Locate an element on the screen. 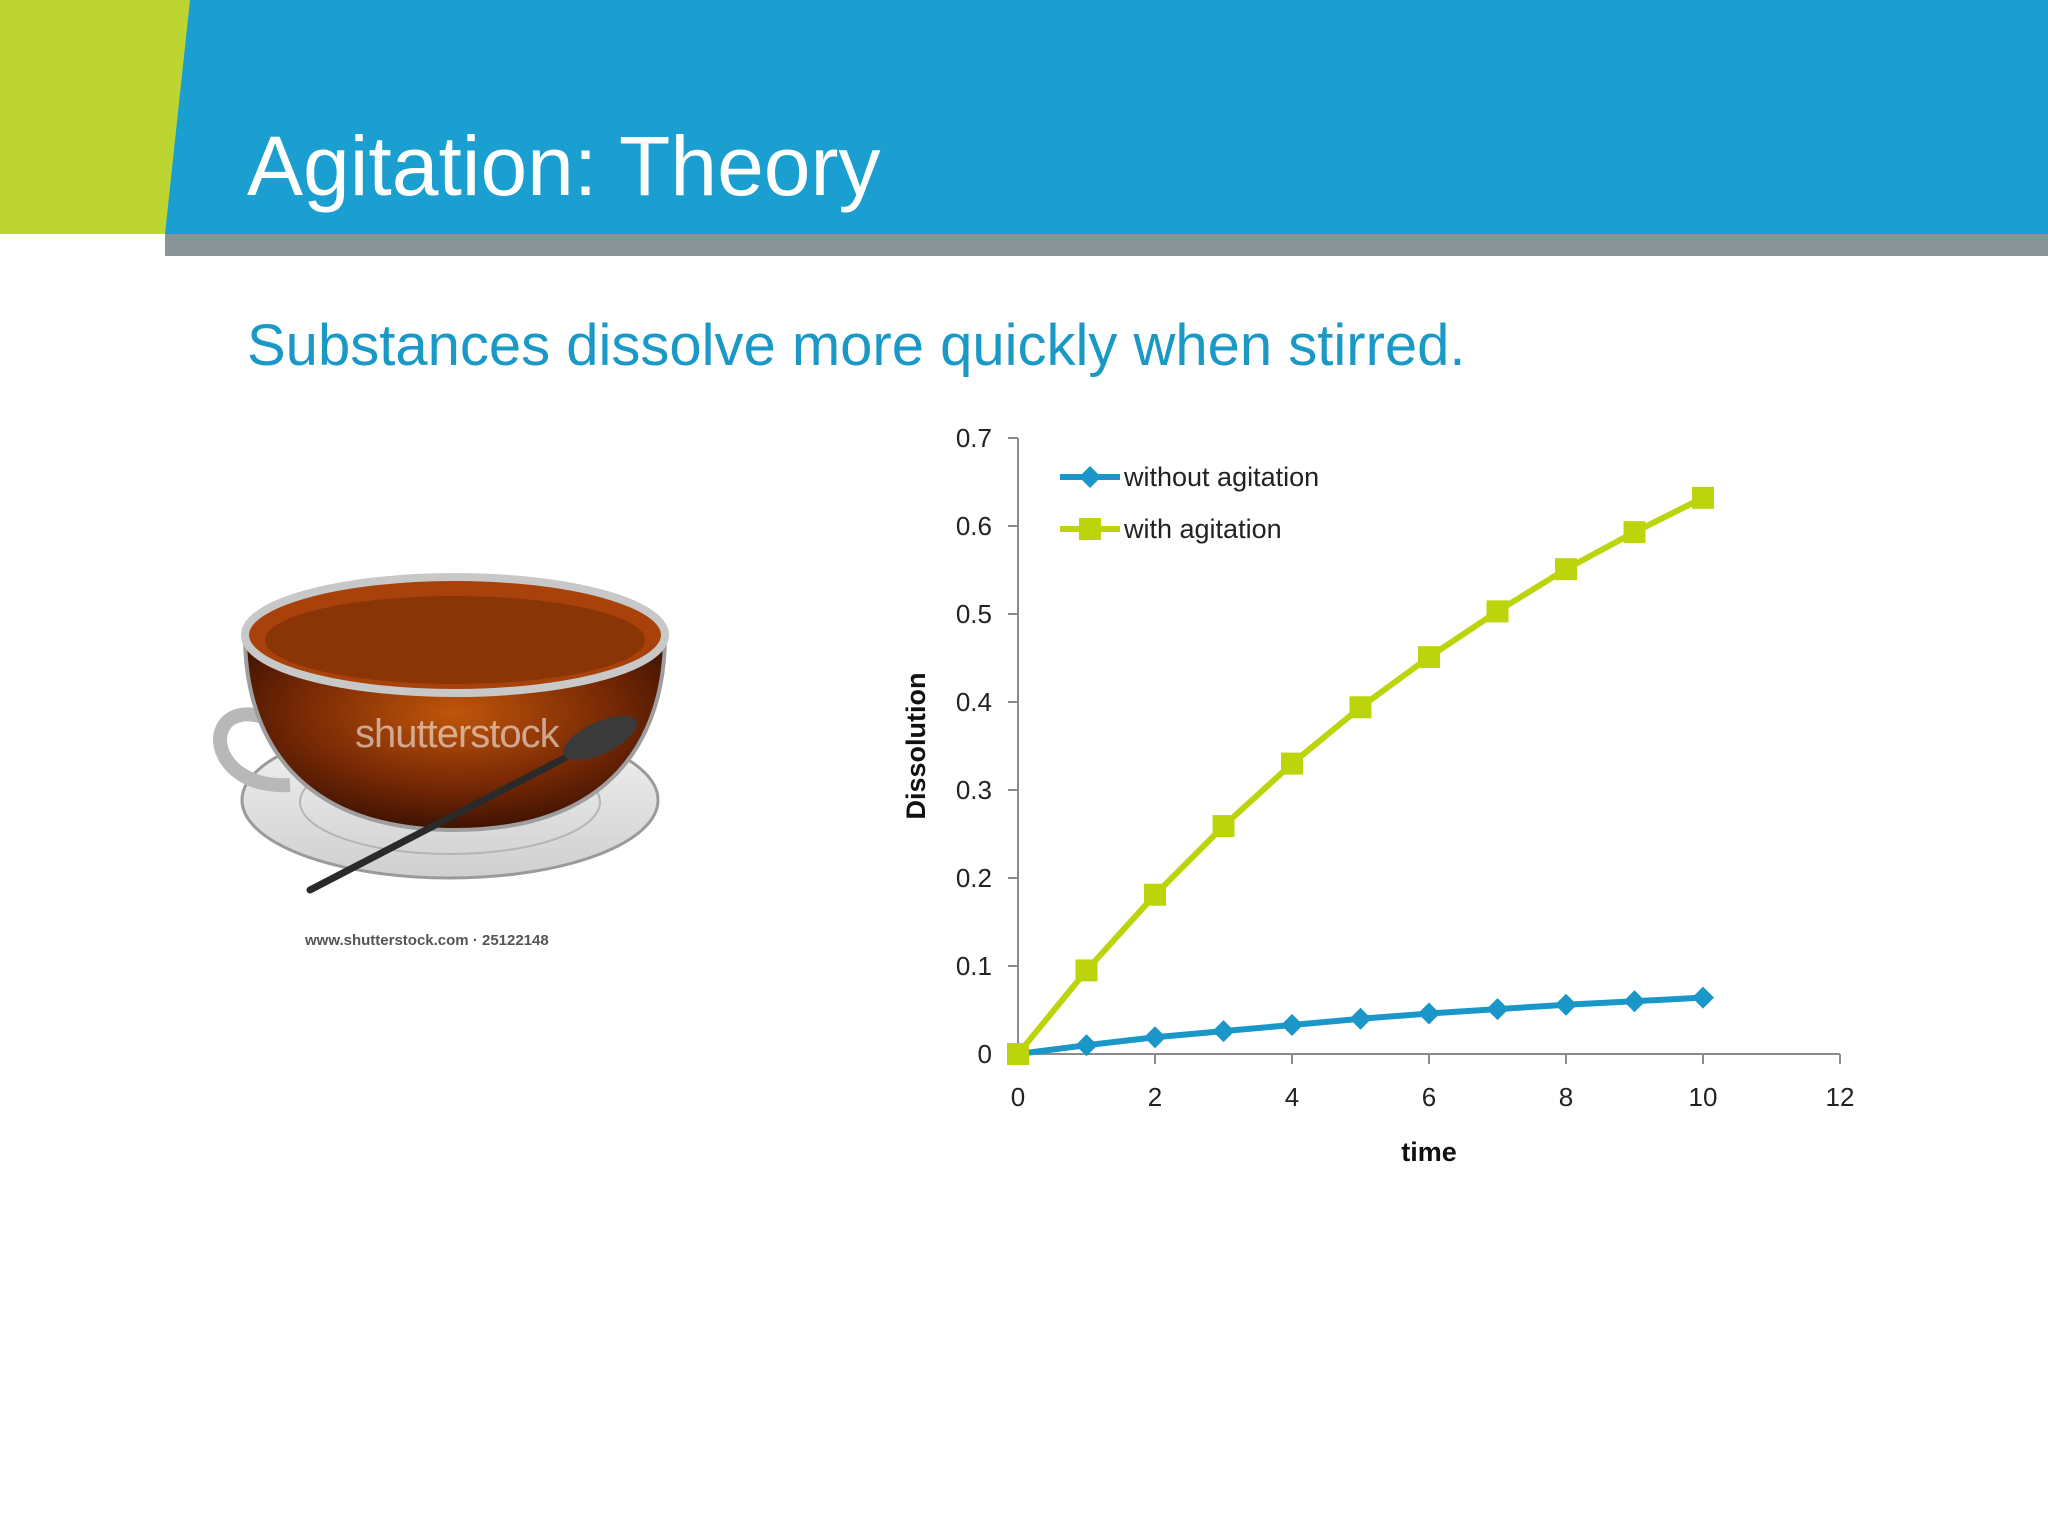 The image size is (2048, 1536). y-tick-label: 0.1 is located at coordinates (974, 966).